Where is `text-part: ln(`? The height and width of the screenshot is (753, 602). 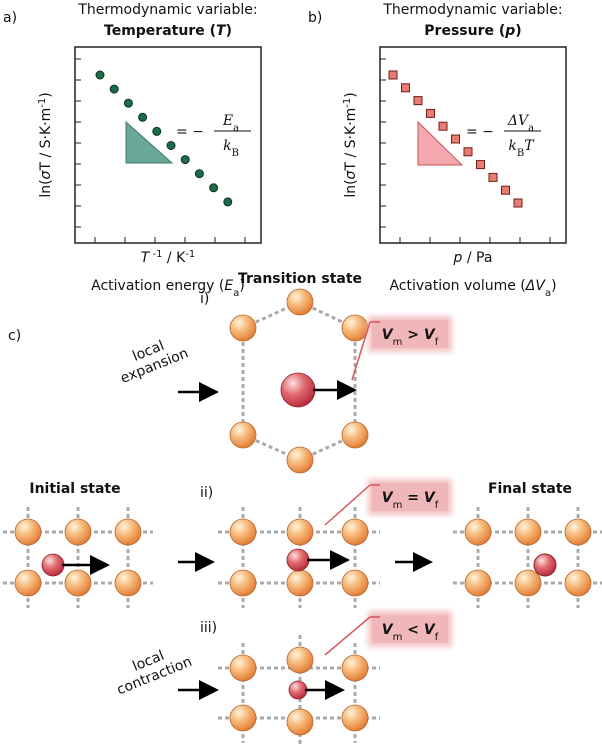
text-part: ln( is located at coordinates (46, 188).